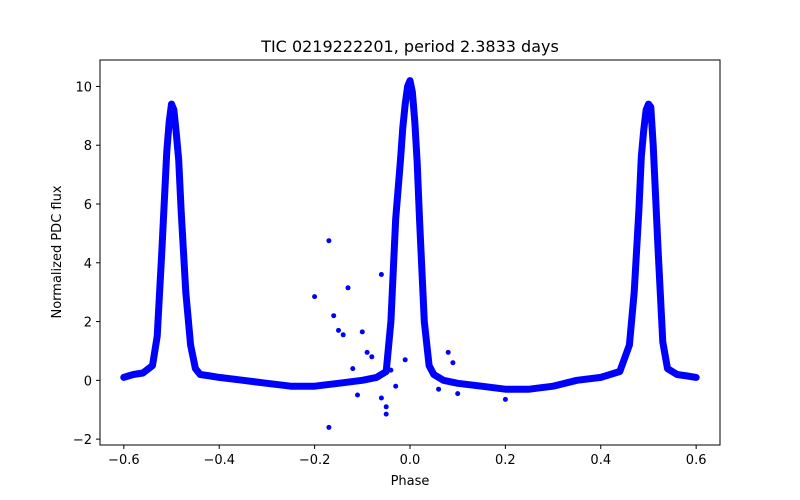 The image size is (800, 500). What do you see at coordinates (219, 460) in the screenshot?
I see `x-tick-label: −0.4` at bounding box center [219, 460].